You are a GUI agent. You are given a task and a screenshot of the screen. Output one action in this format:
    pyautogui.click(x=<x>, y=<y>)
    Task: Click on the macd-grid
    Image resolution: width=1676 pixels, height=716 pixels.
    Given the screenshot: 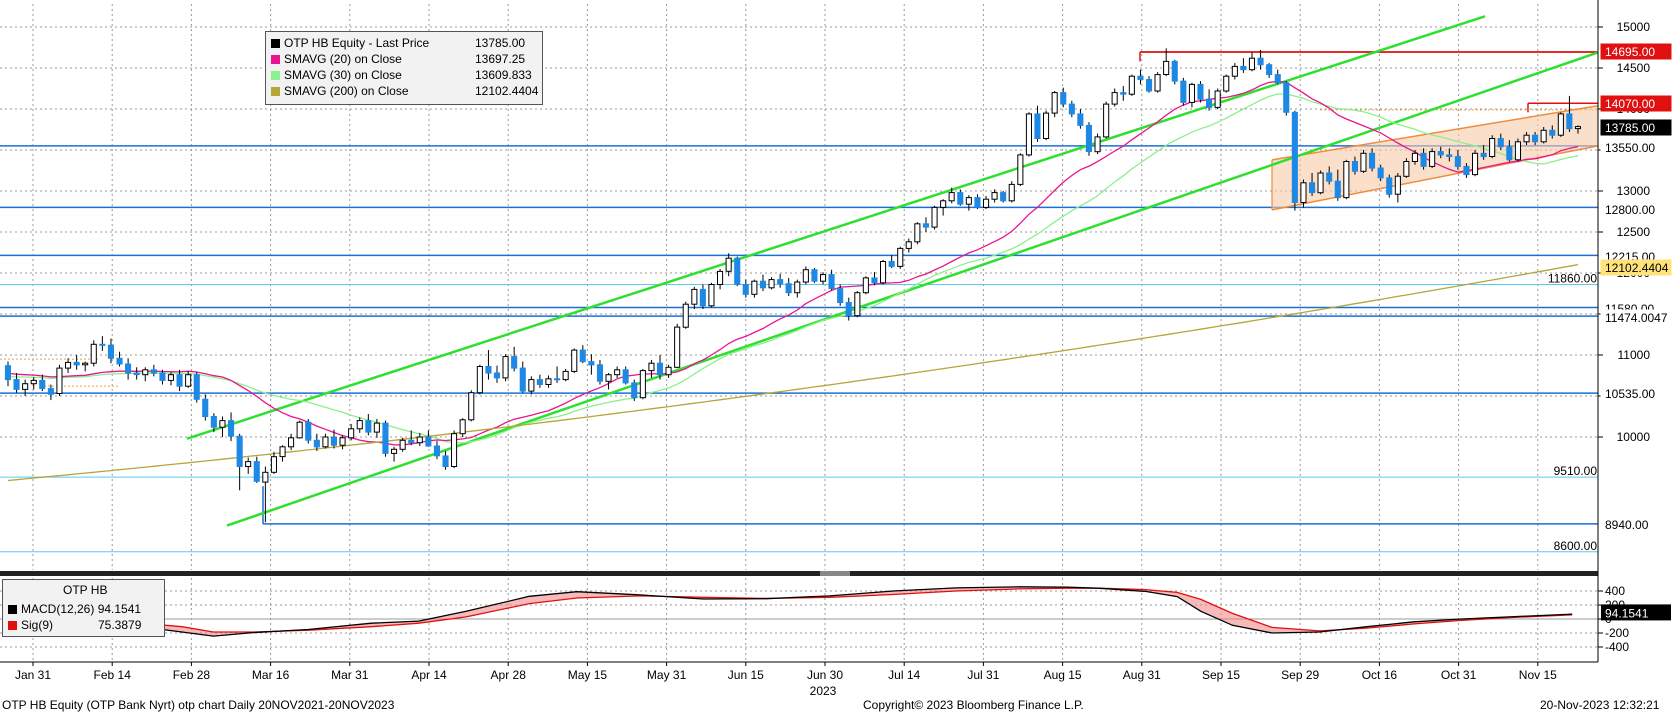 What is the action you would take?
    pyautogui.click(x=799, y=620)
    